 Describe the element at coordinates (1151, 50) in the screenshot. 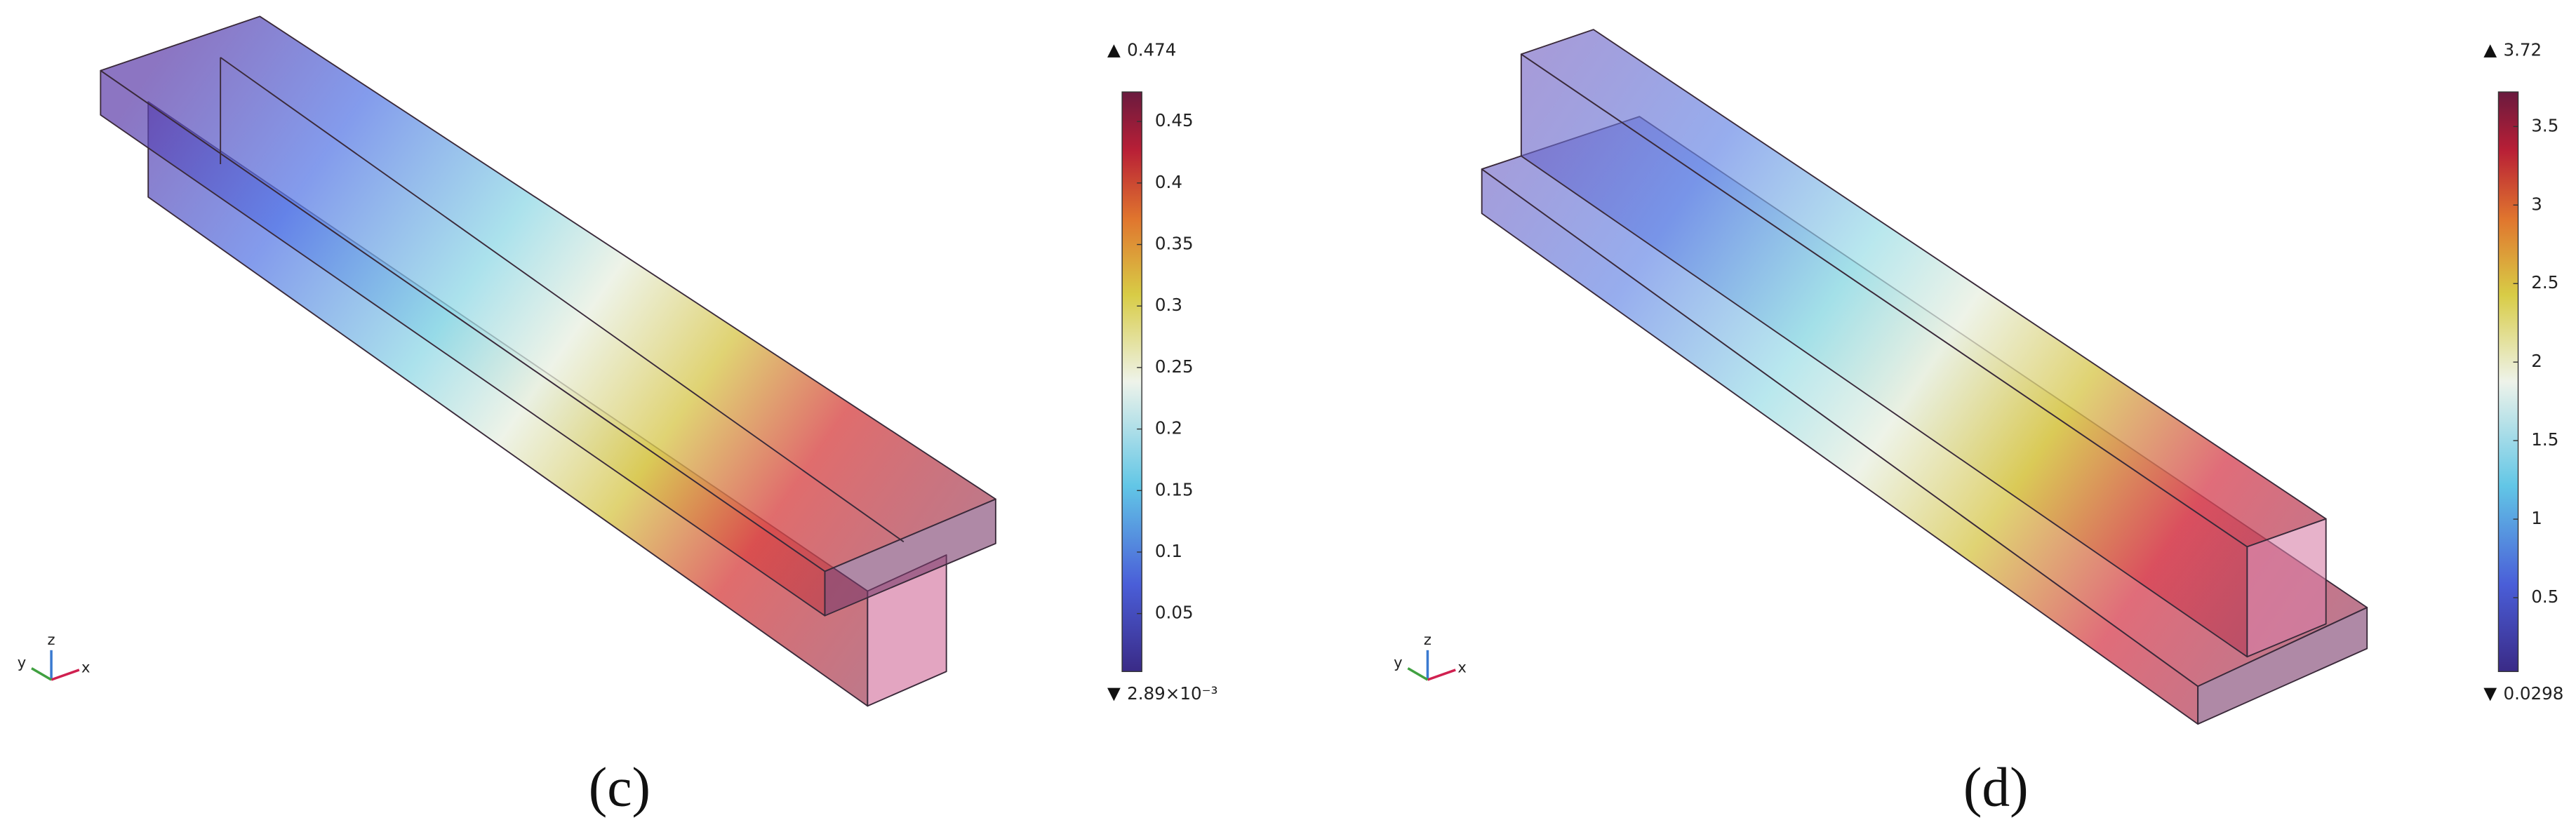

I see `colorbar-max: 0.474` at that location.